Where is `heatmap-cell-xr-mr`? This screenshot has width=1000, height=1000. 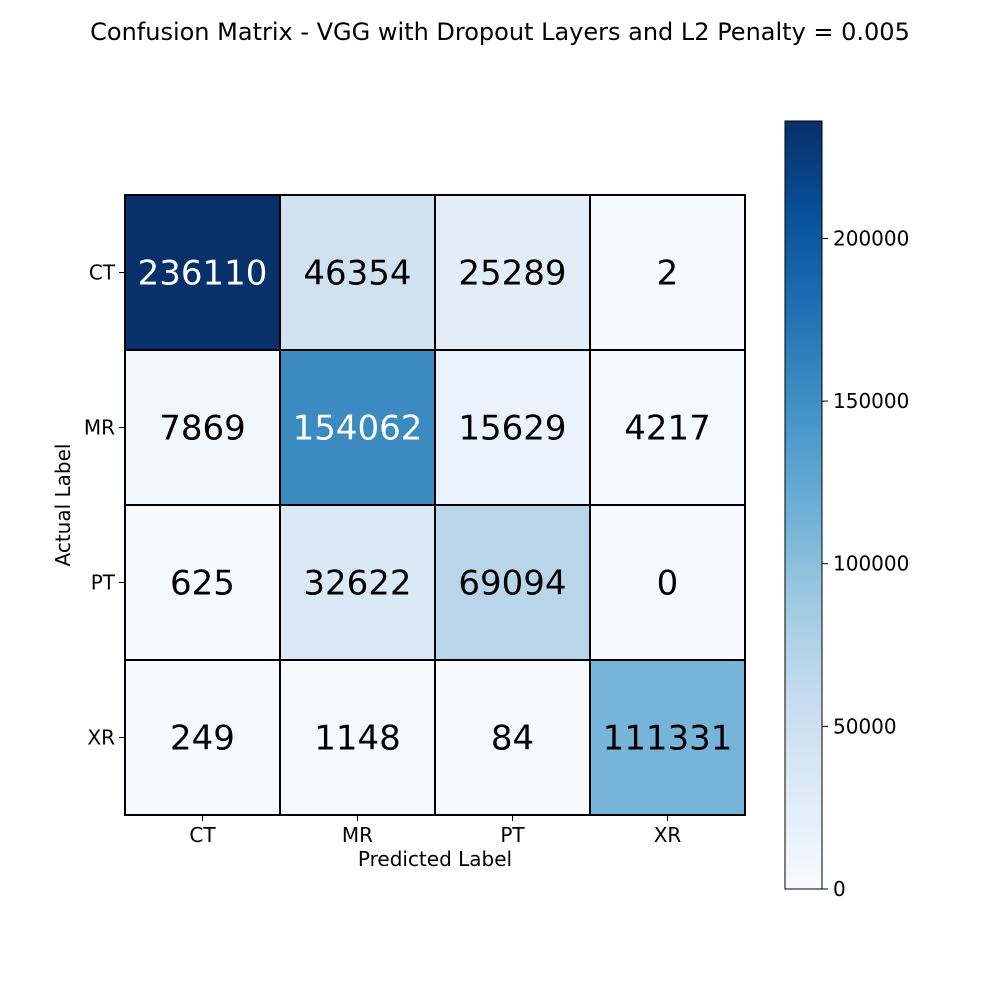
heatmap-cell-xr-mr is located at coordinates (357, 737).